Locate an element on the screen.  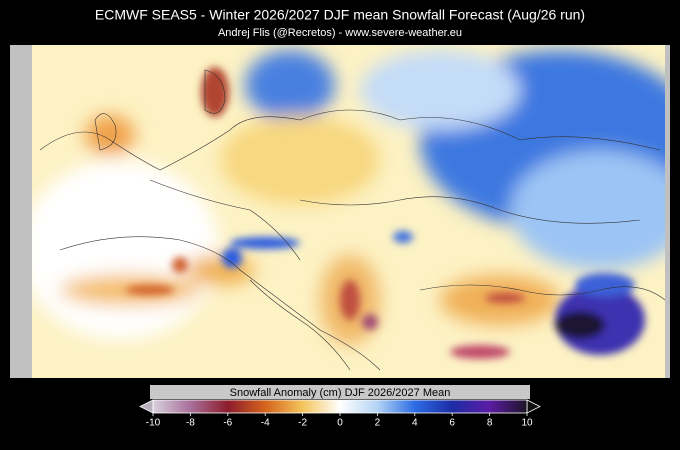
colorbar-tick-label: 4 is located at coordinates (415, 423).